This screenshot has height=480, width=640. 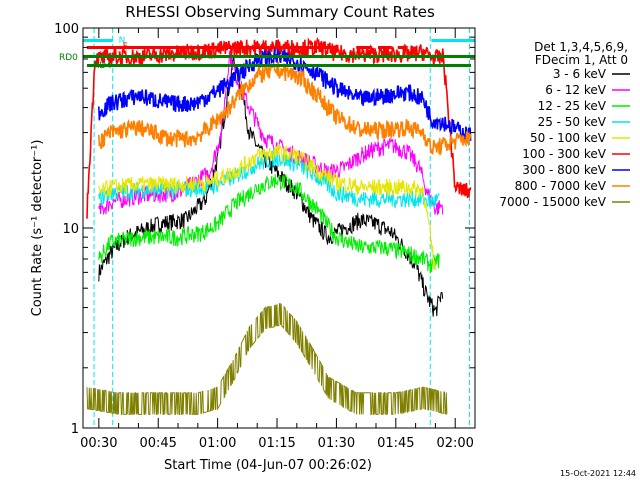 I want to click on legend-label-6: 300 - 800 keV, so click(x=564, y=170).